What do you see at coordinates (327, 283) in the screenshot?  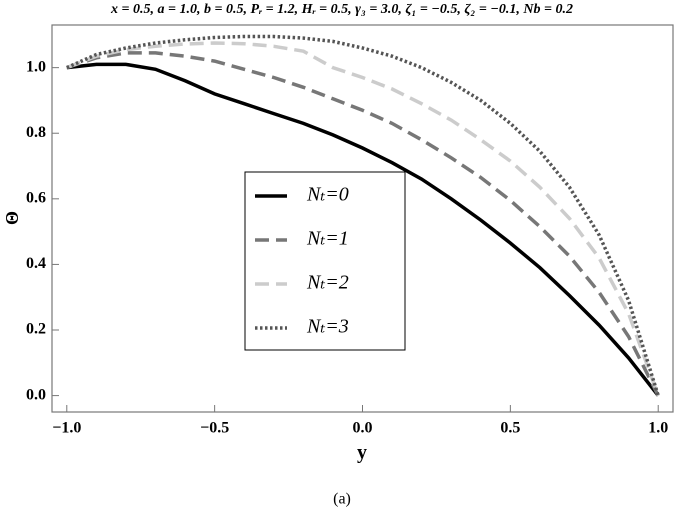 I see `legend-label: Nₜ=2` at bounding box center [327, 283].